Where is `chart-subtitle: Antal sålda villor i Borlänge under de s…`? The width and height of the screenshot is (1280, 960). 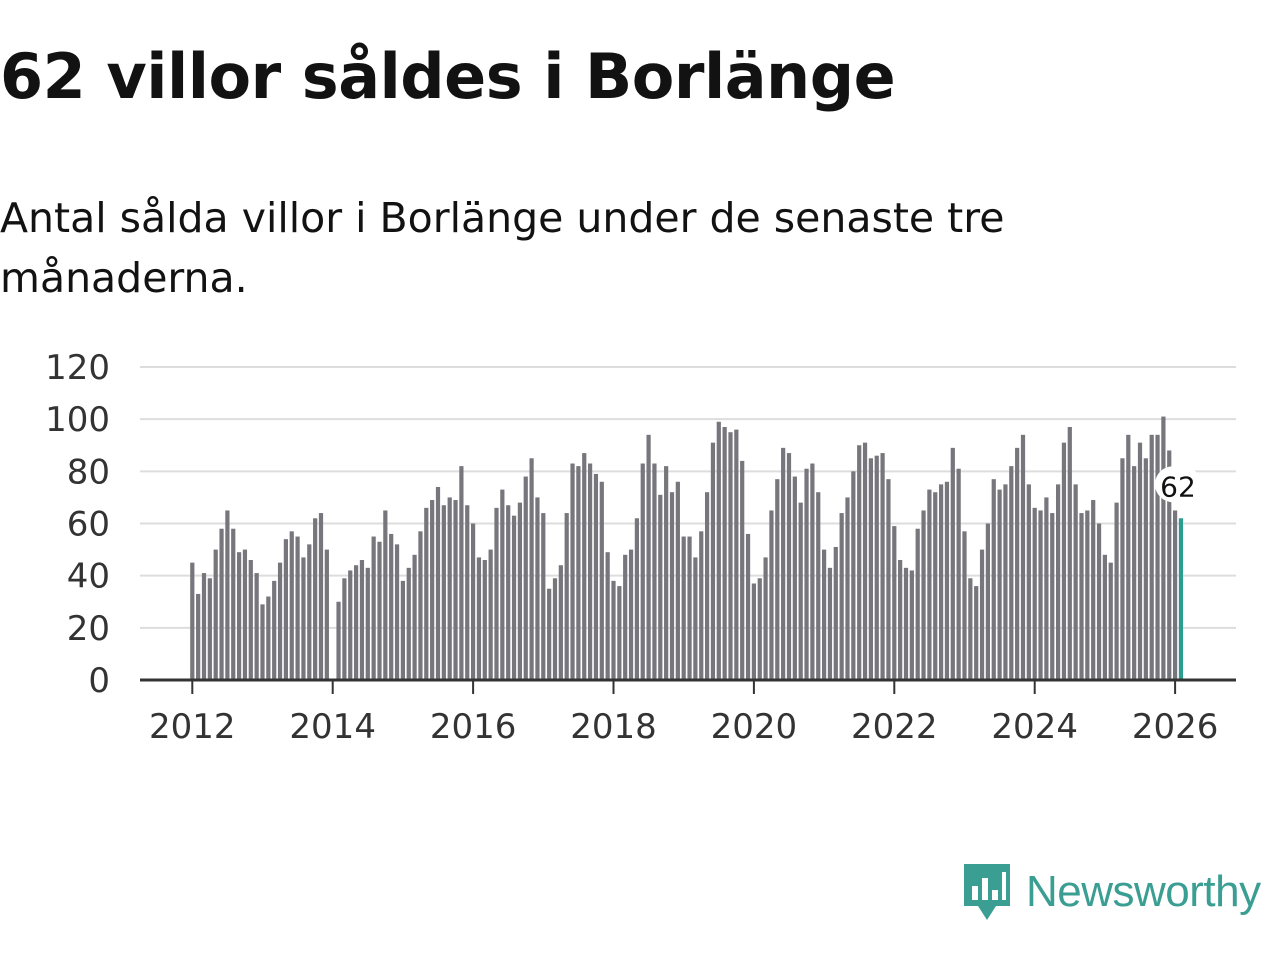
chart-subtitle: Antal sålda villor i Borlänge under de s… is located at coordinates (502, 248).